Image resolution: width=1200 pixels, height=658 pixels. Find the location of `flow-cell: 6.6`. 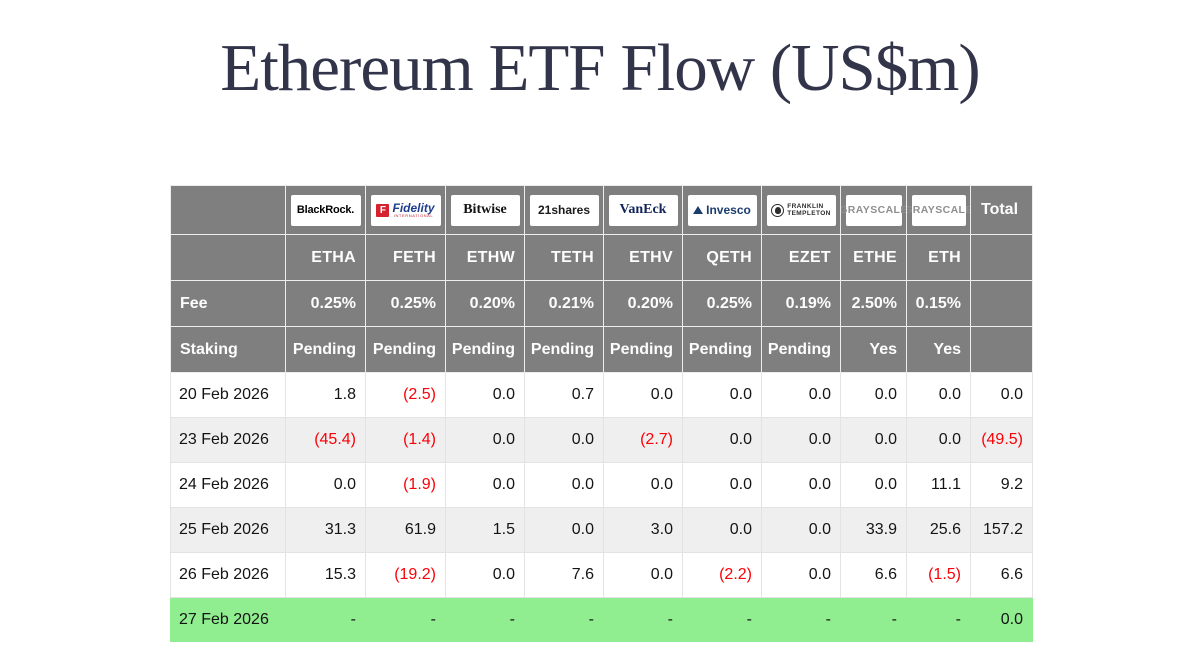

flow-cell: 6.6 is located at coordinates (873, 575).